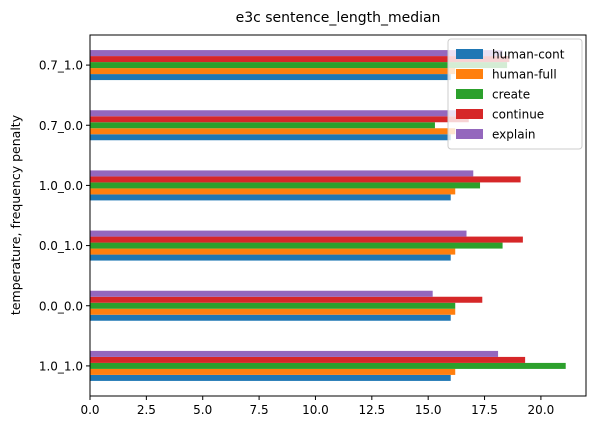  Describe the element at coordinates (315, 410) in the screenshot. I see `x-tick-label: 10.0` at that location.